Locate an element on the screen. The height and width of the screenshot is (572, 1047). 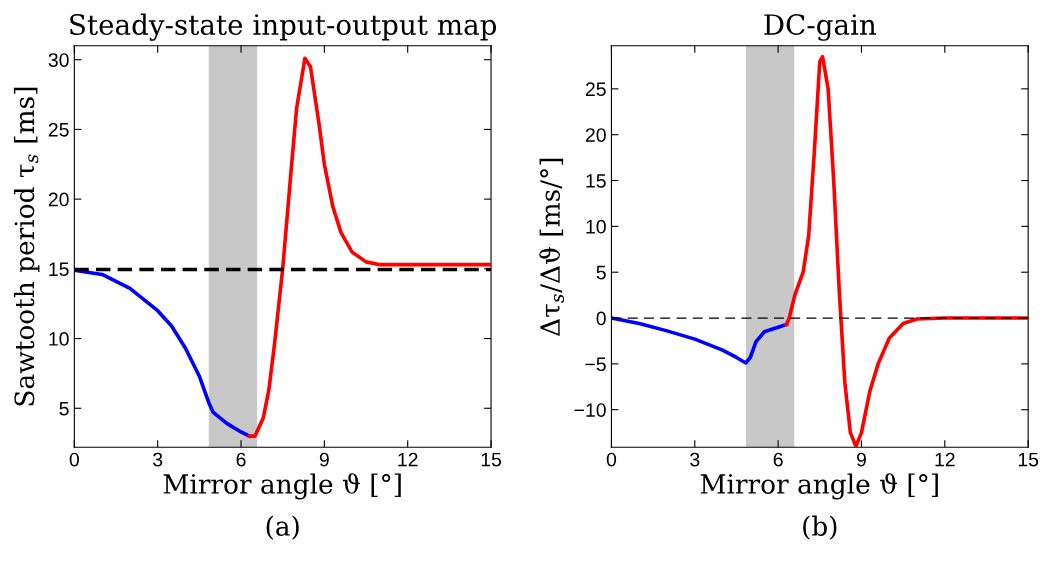
text: (a) is located at coordinates (282, 527).